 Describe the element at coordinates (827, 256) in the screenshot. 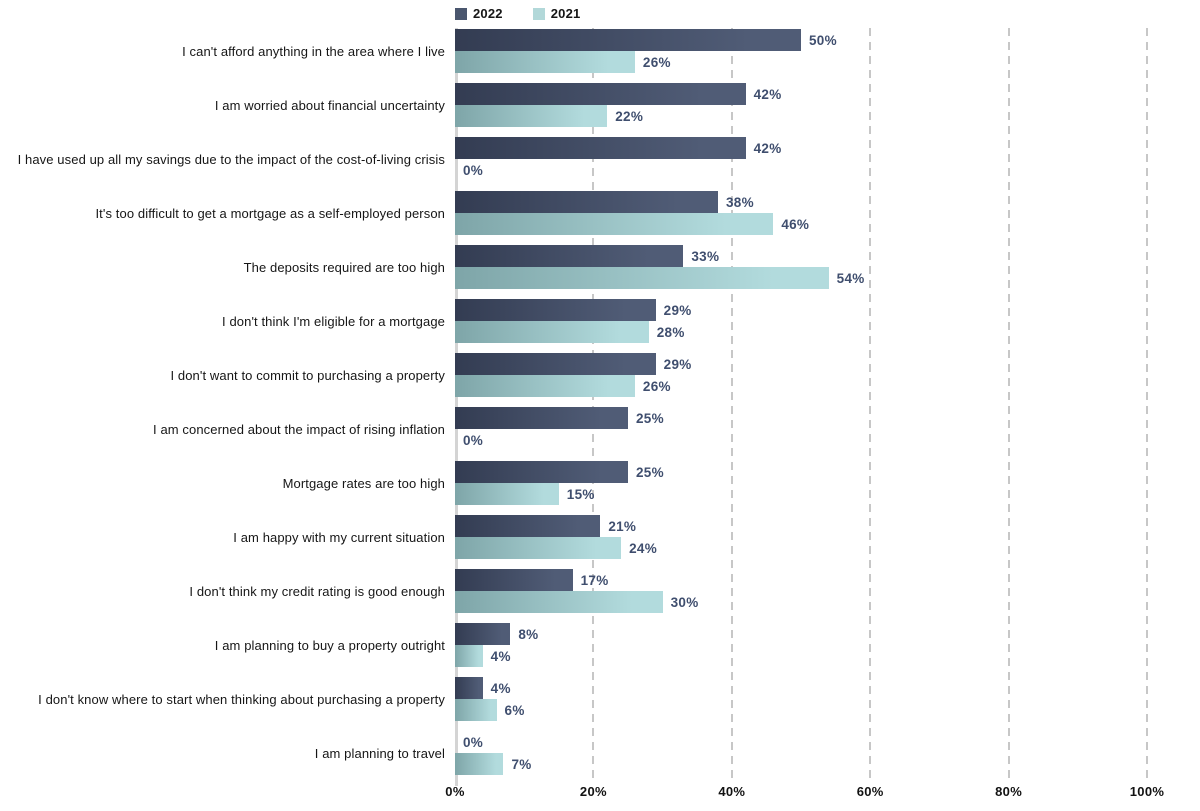

I see `bar-row-2022: 33%` at that location.